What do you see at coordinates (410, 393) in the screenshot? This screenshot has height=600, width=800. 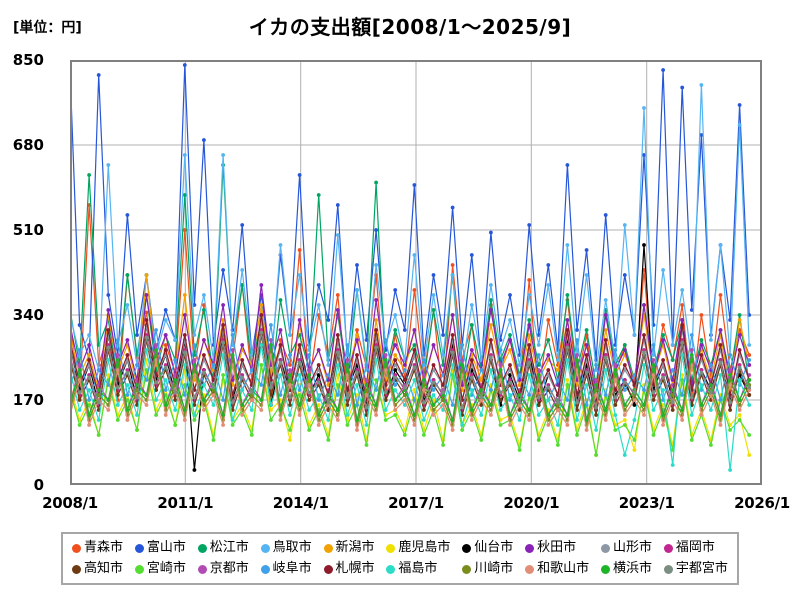 I see `series-line` at bounding box center [410, 393].